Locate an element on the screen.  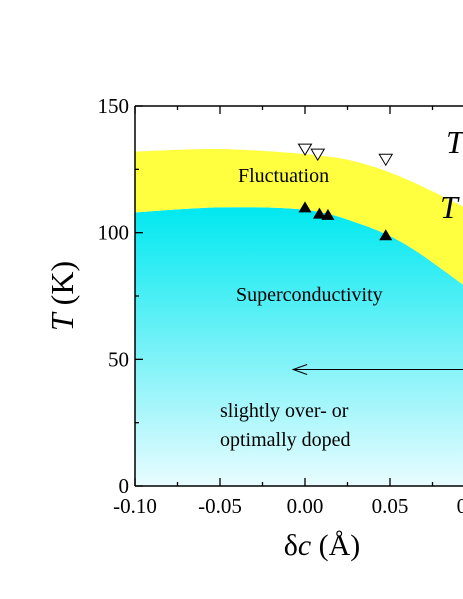
x-tick-label: 0.10 is located at coordinates (460, 506).